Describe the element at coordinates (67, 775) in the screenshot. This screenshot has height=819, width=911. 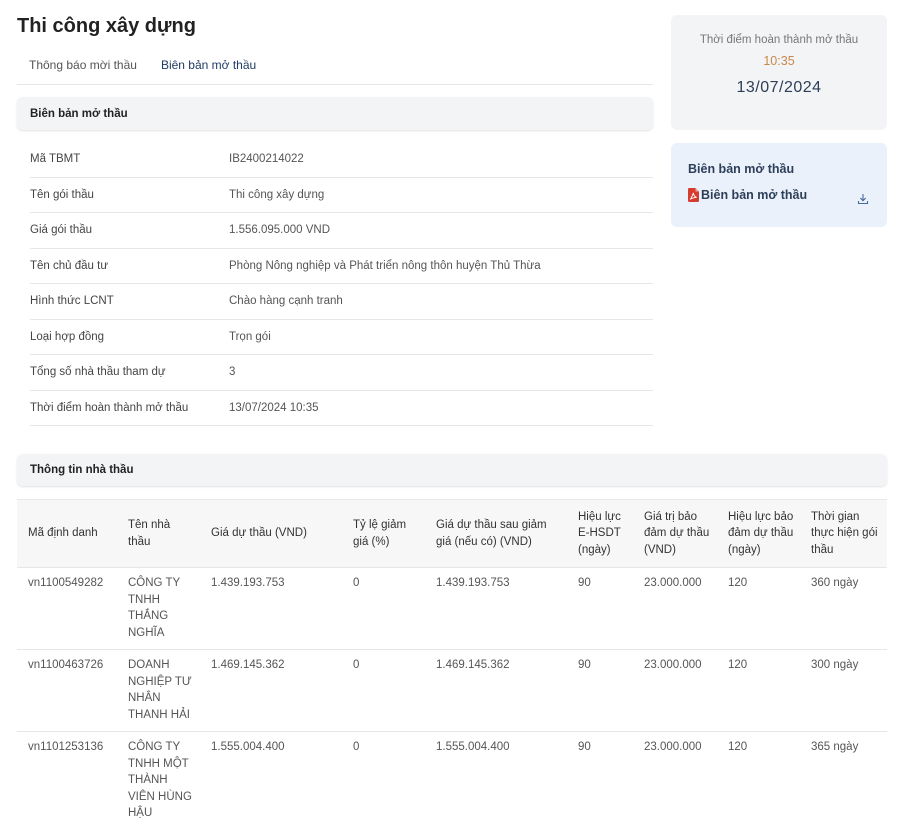
I see `table-cell: vn1101253136` at that location.